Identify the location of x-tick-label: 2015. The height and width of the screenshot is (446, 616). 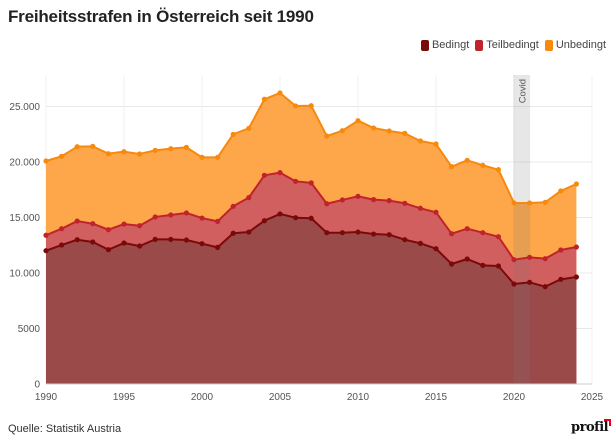
(436, 397).